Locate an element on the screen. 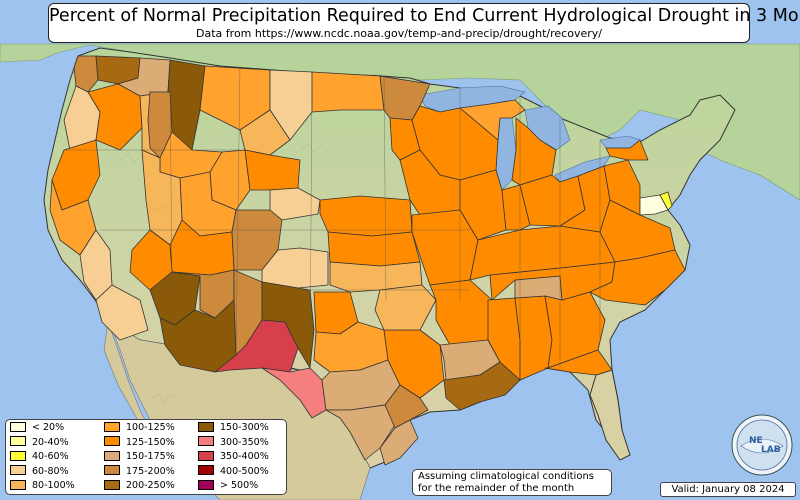 The width and height of the screenshot is (800, 500). legend-label: 150-300% is located at coordinates (244, 427).